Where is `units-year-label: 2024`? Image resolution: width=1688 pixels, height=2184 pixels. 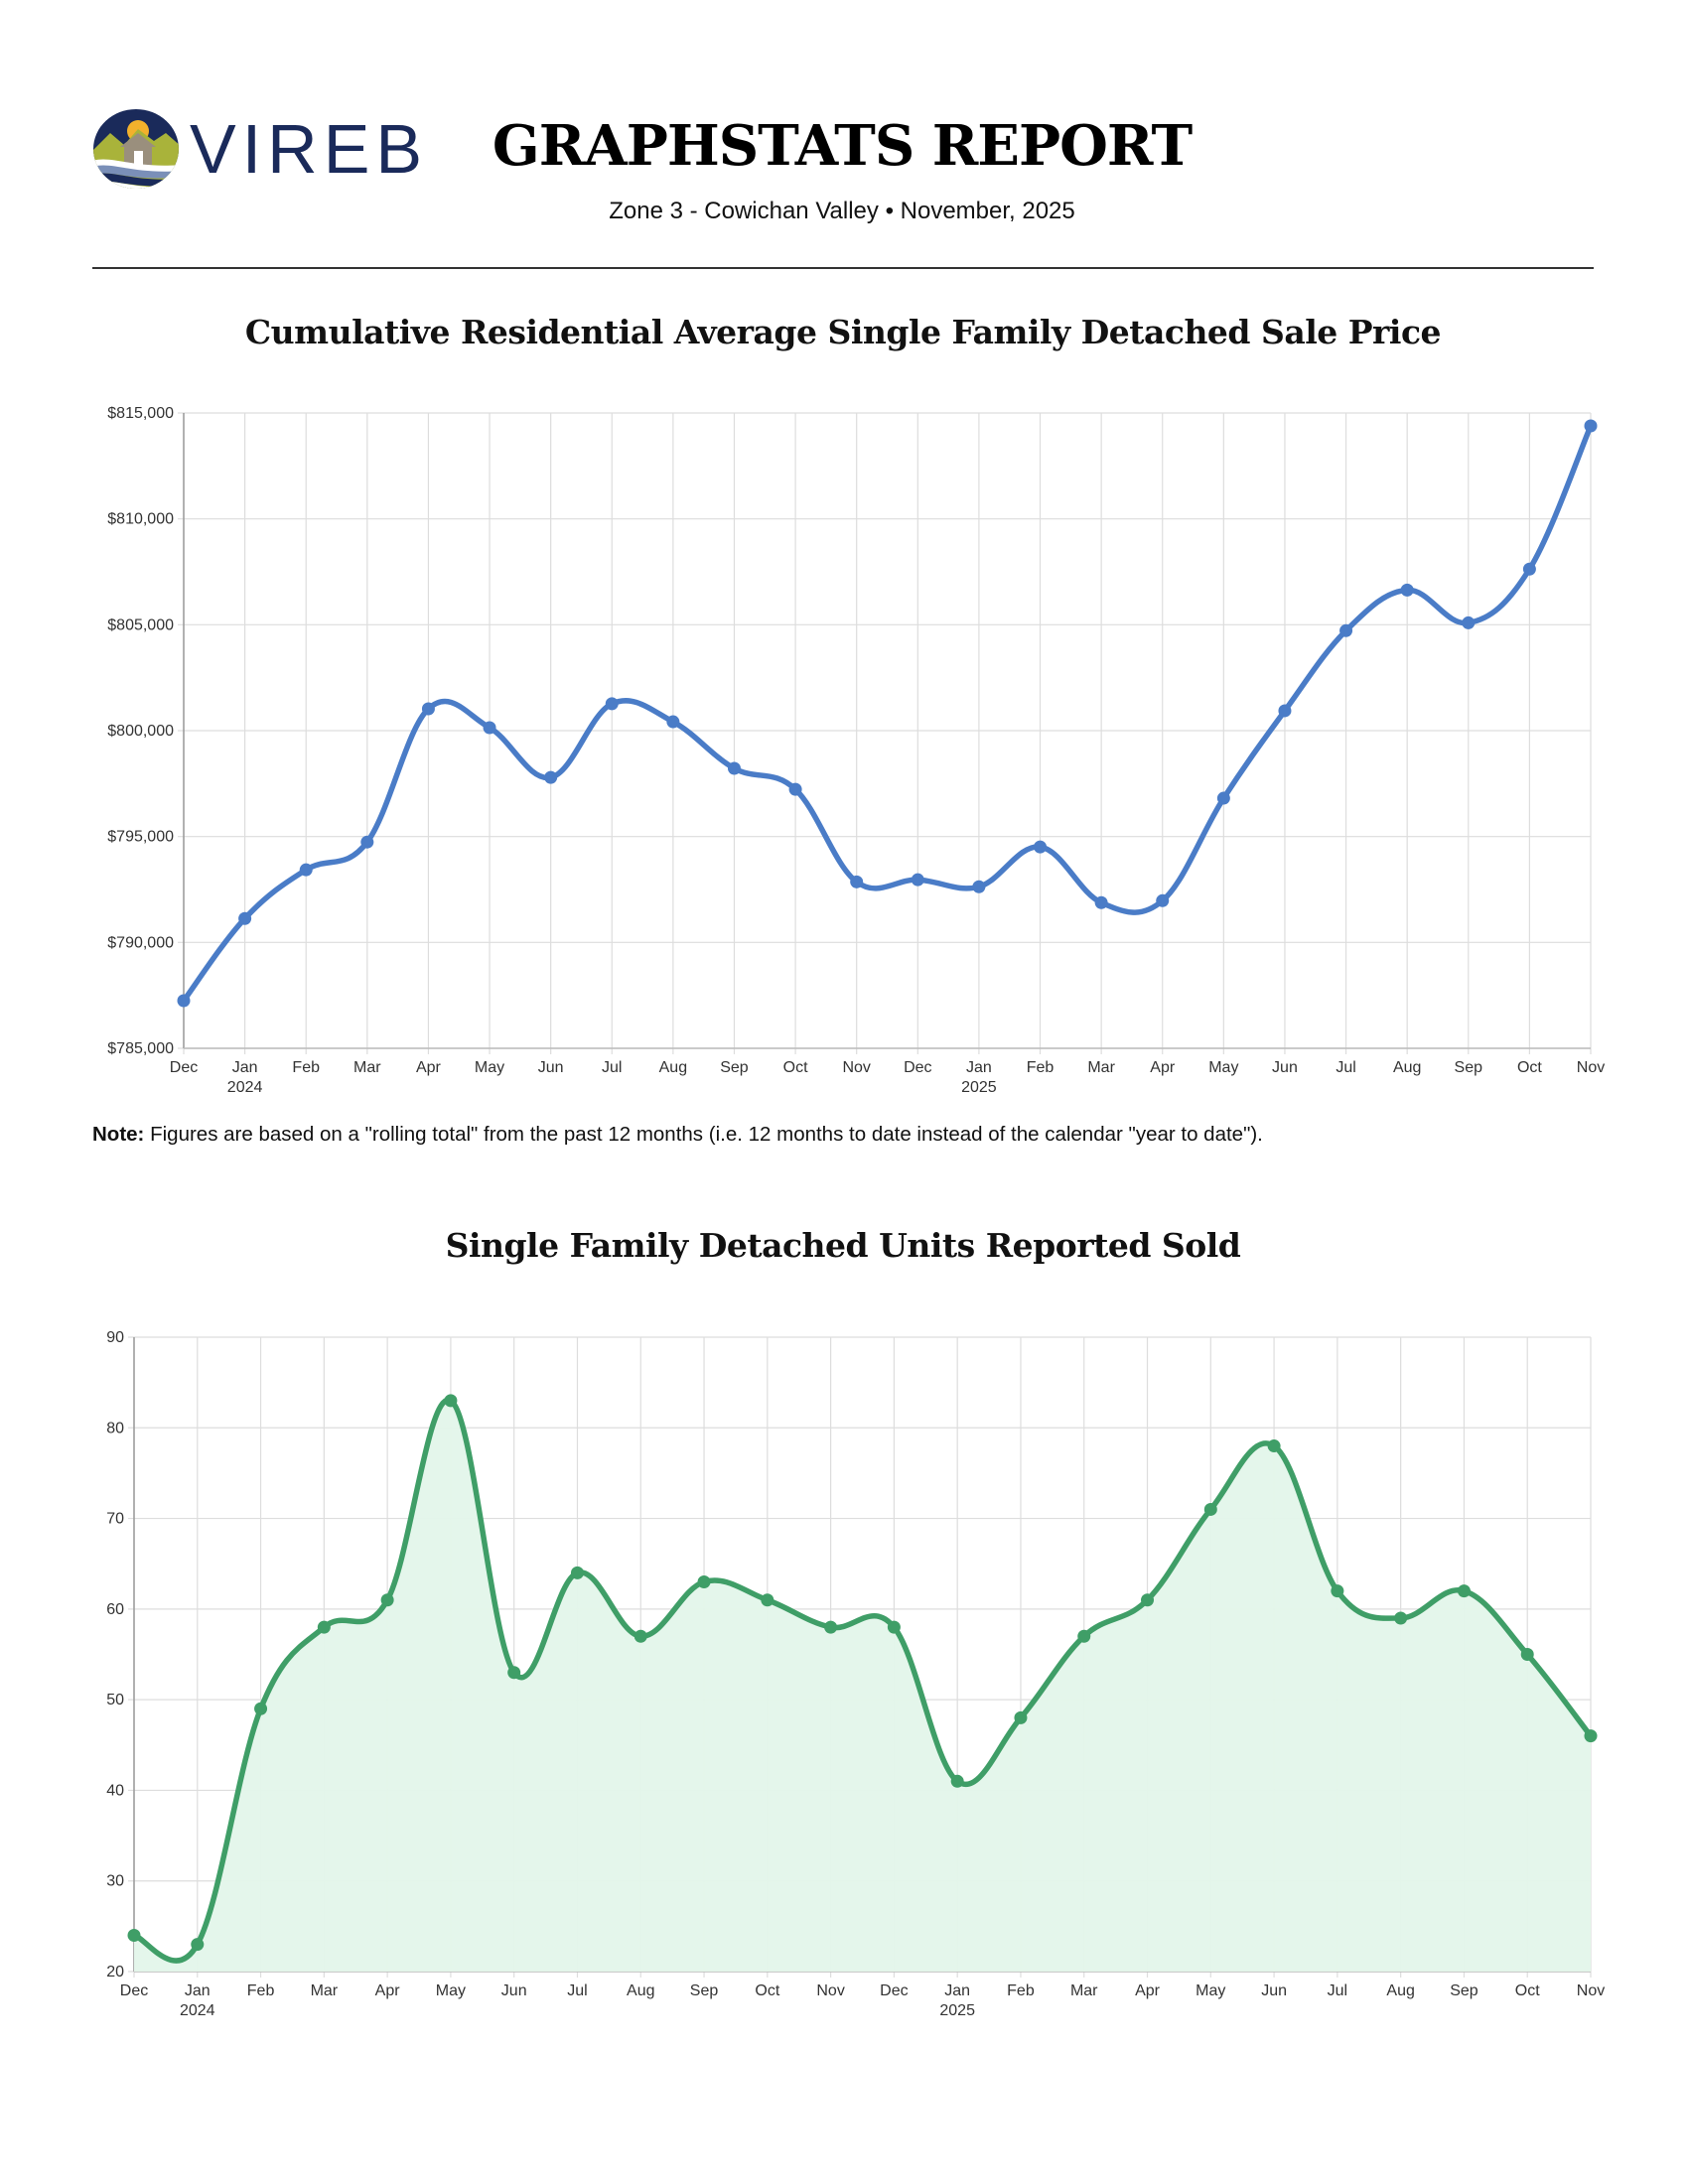 units-year-label: 2024 is located at coordinates (197, 2010).